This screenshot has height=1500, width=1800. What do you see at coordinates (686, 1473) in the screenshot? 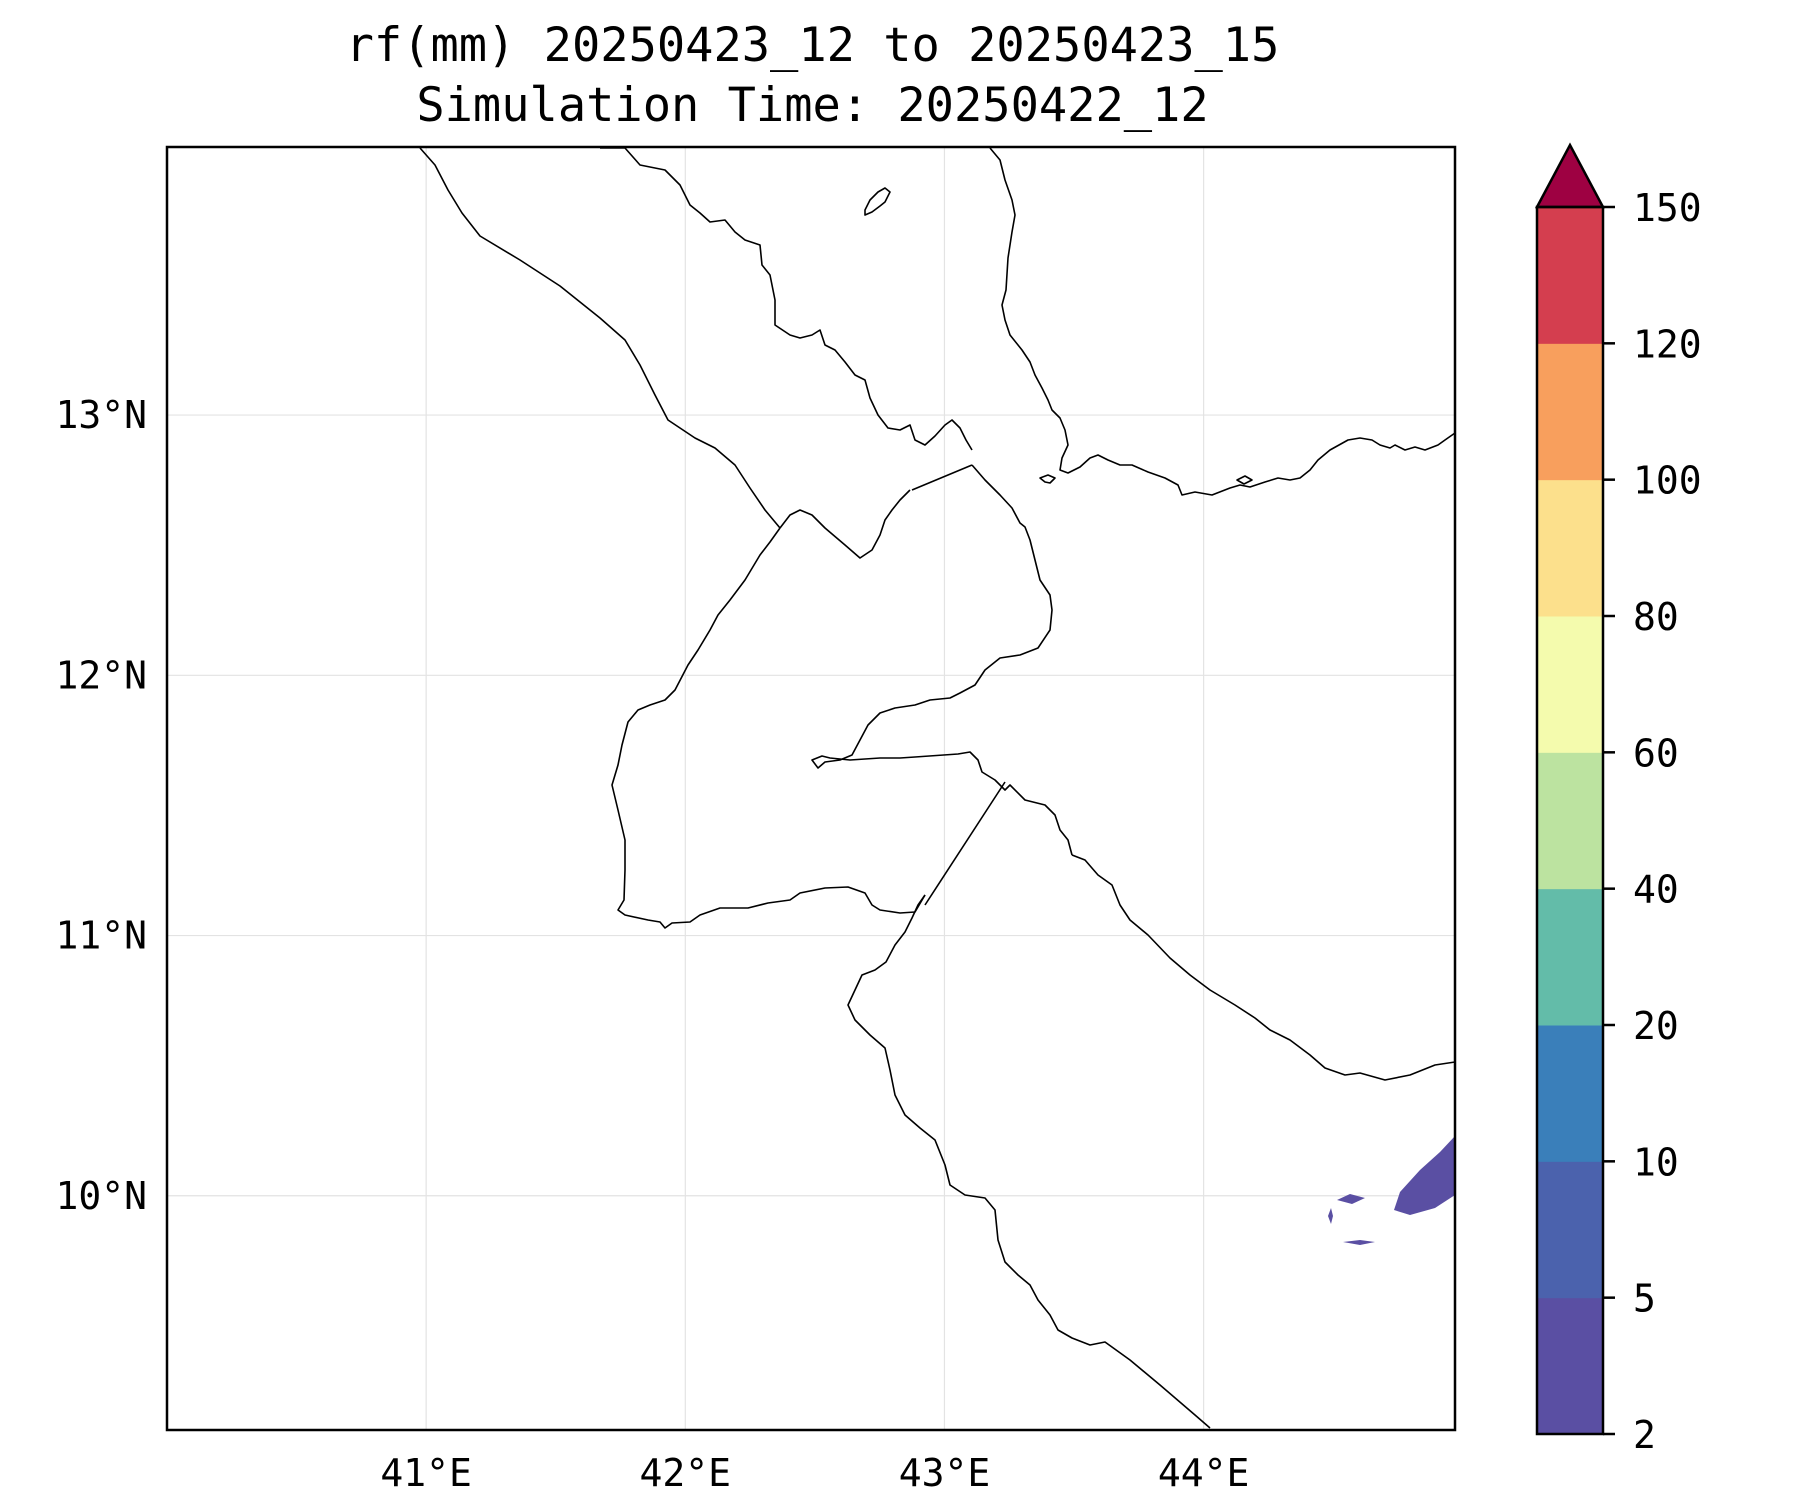
I see `lon-tick-label: 42°E` at bounding box center [686, 1473].